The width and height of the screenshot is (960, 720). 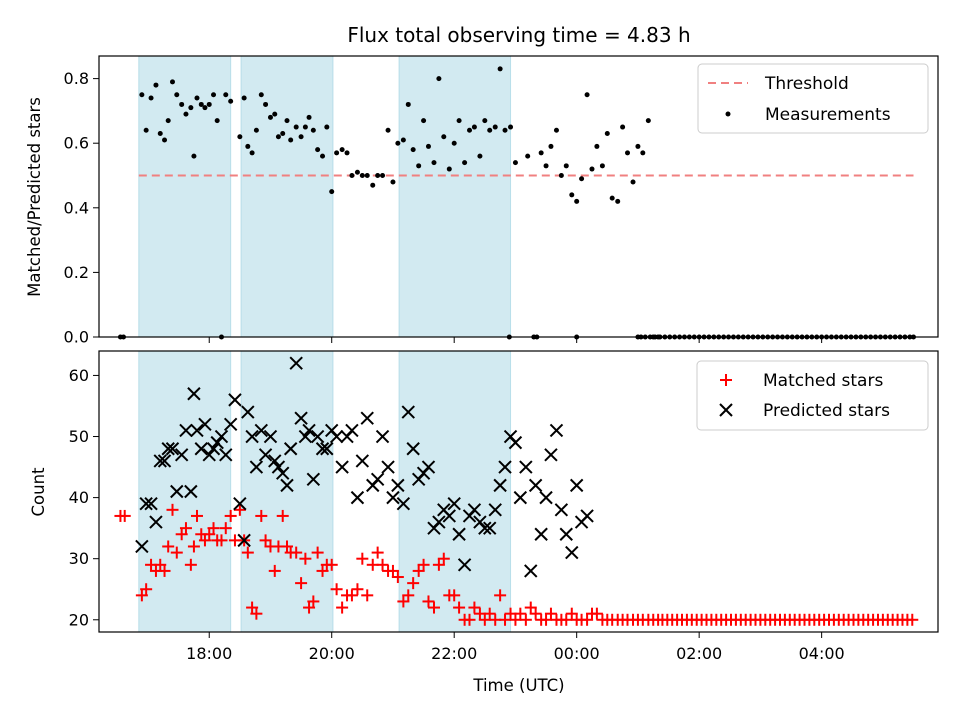 I want to click on predicted-stars-points, so click(x=364, y=467).